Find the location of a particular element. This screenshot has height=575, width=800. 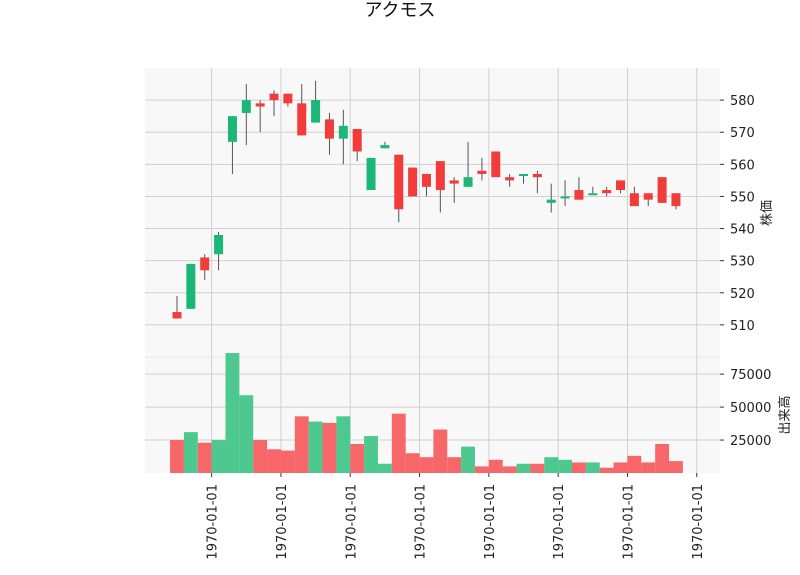

volume-tick-label: 25000 is located at coordinates (750, 441).